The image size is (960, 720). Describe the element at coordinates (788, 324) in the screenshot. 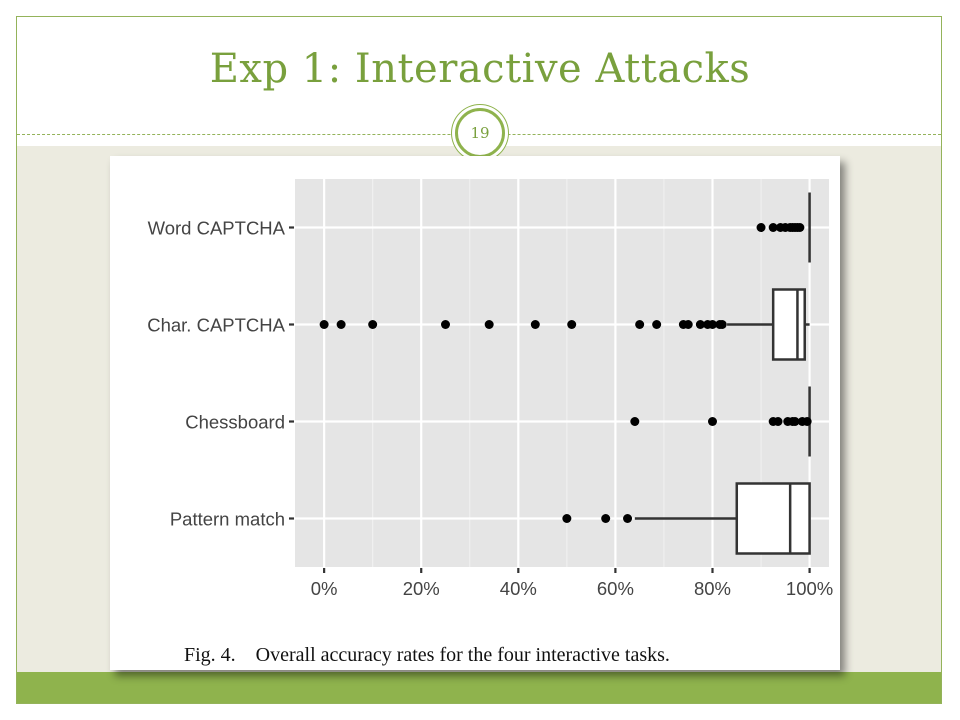

I see `box-char-captcha` at that location.